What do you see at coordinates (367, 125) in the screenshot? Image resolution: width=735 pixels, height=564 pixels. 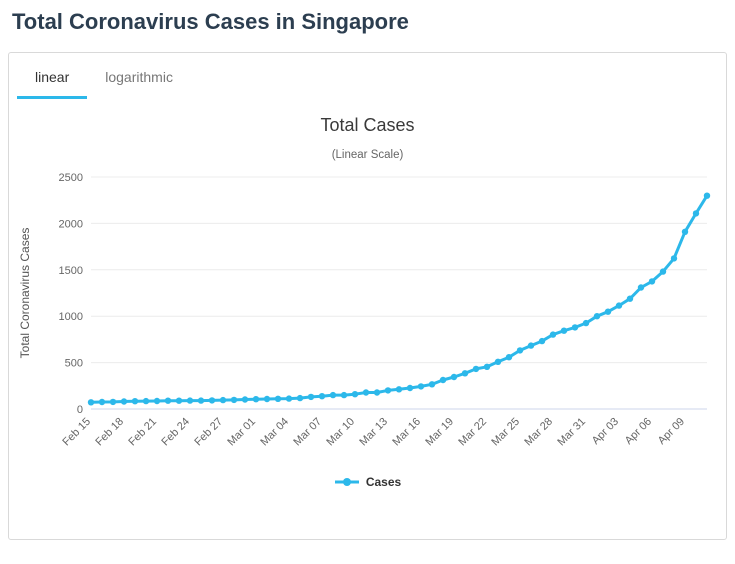 I see `chart-title: Total Cases` at bounding box center [367, 125].